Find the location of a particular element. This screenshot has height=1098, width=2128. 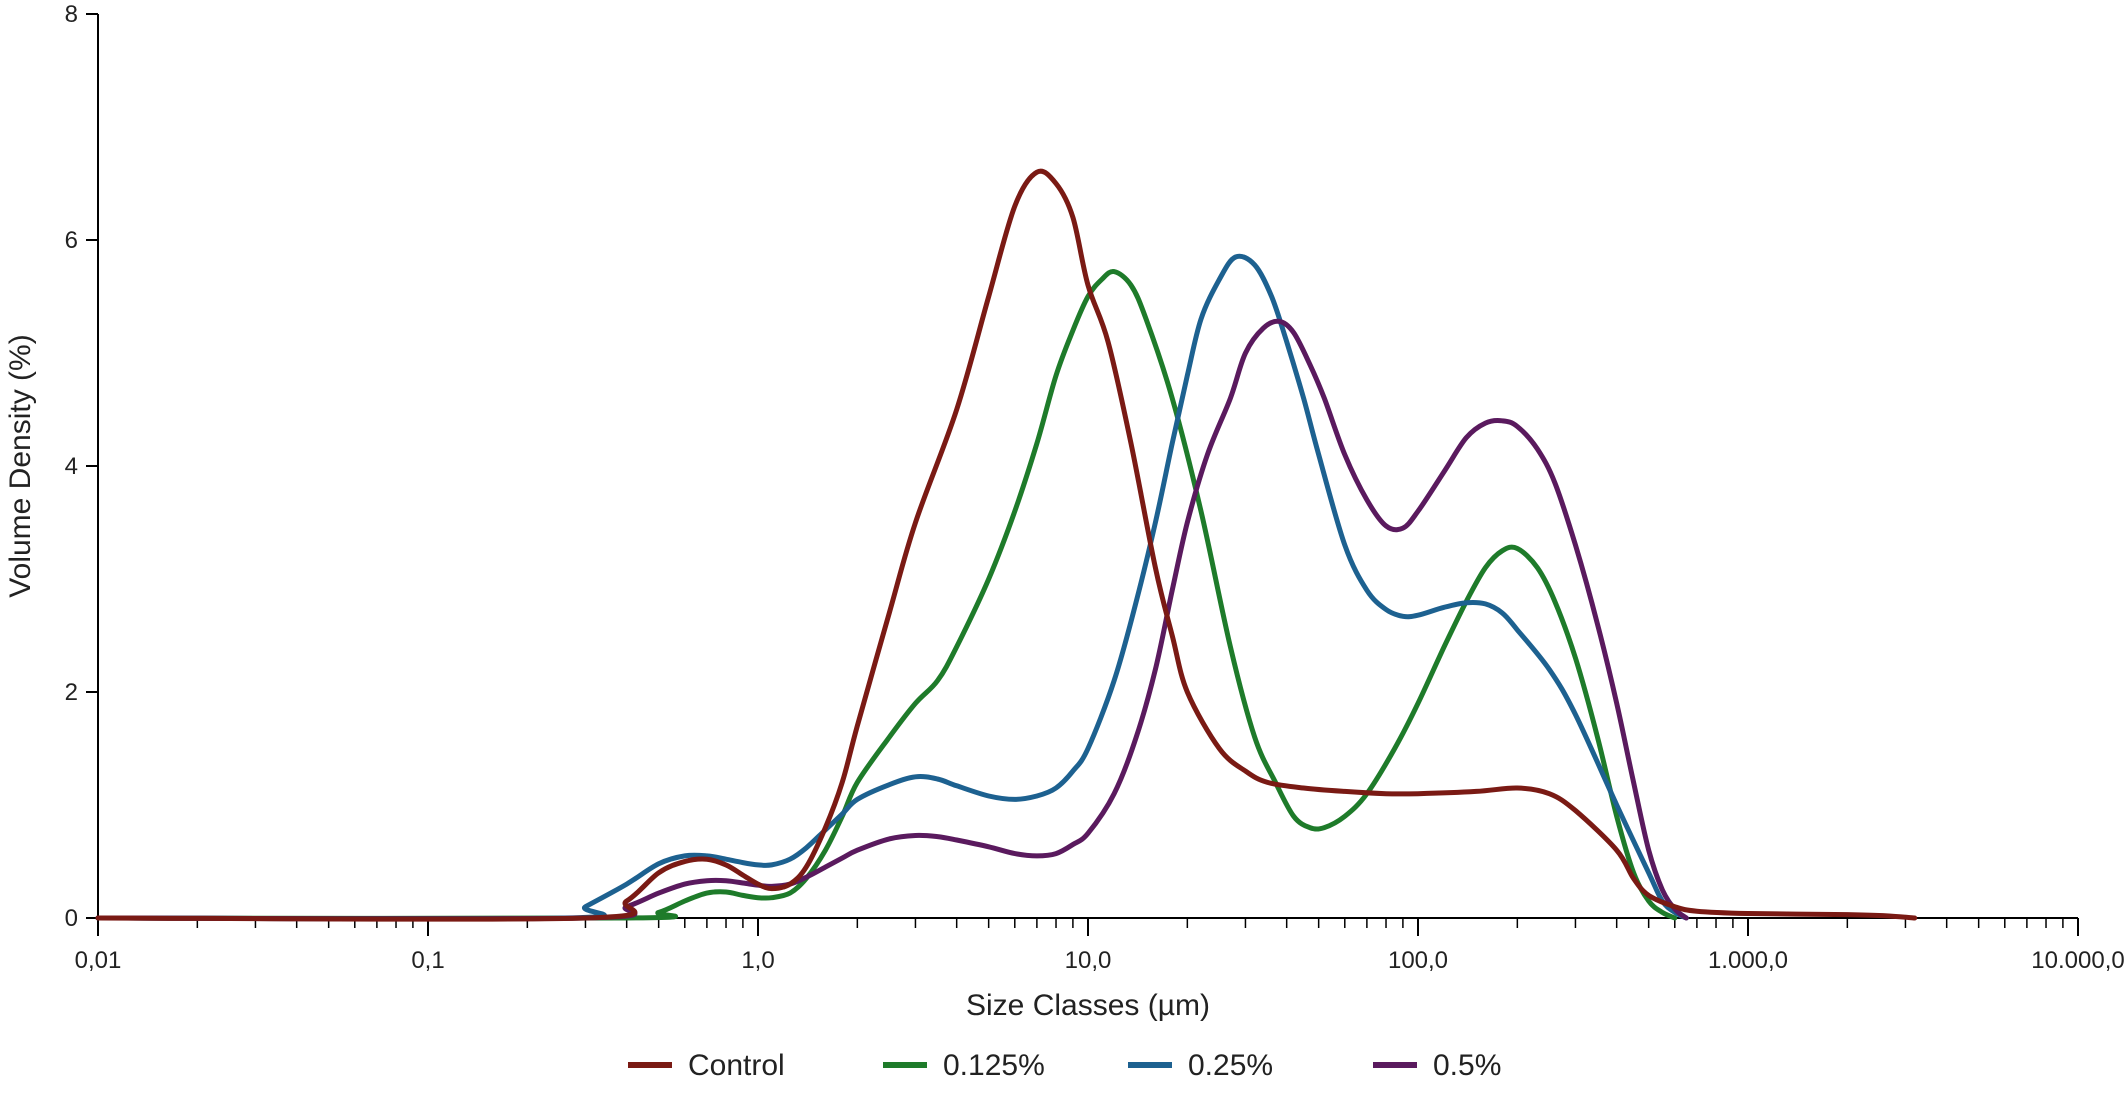

y-tick-label: 6 is located at coordinates (71, 240).